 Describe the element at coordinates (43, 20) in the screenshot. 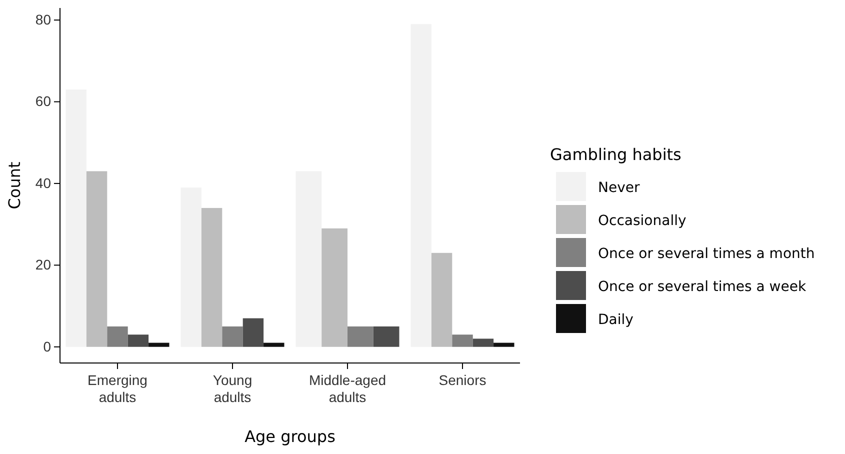

I see `y-tick-label: 80` at that location.